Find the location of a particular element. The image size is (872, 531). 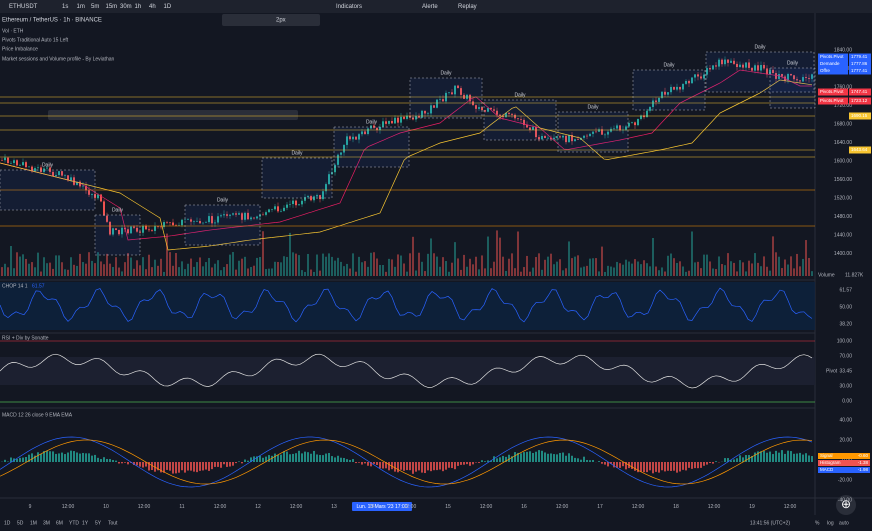

replay-button: Replay is located at coordinates (467, 7).